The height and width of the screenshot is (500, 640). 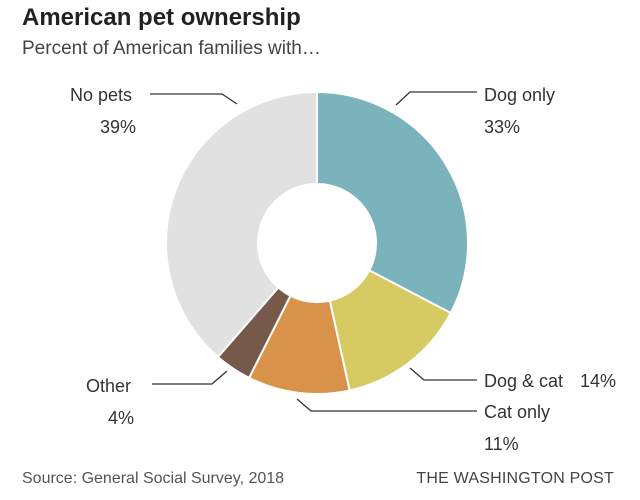 I want to click on slice-no-pets, so click(x=241, y=224).